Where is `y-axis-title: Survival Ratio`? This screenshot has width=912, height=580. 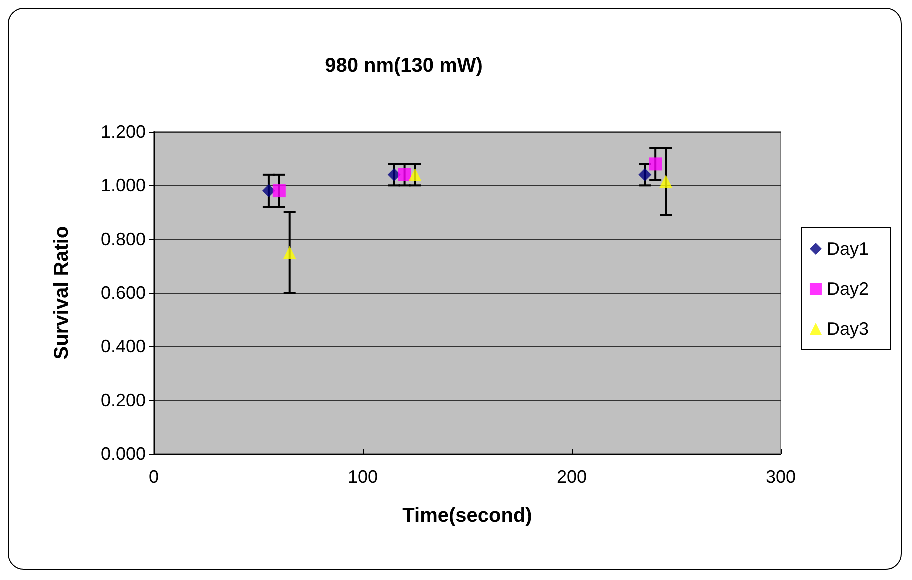 y-axis-title: Survival Ratio is located at coordinates (62, 293).